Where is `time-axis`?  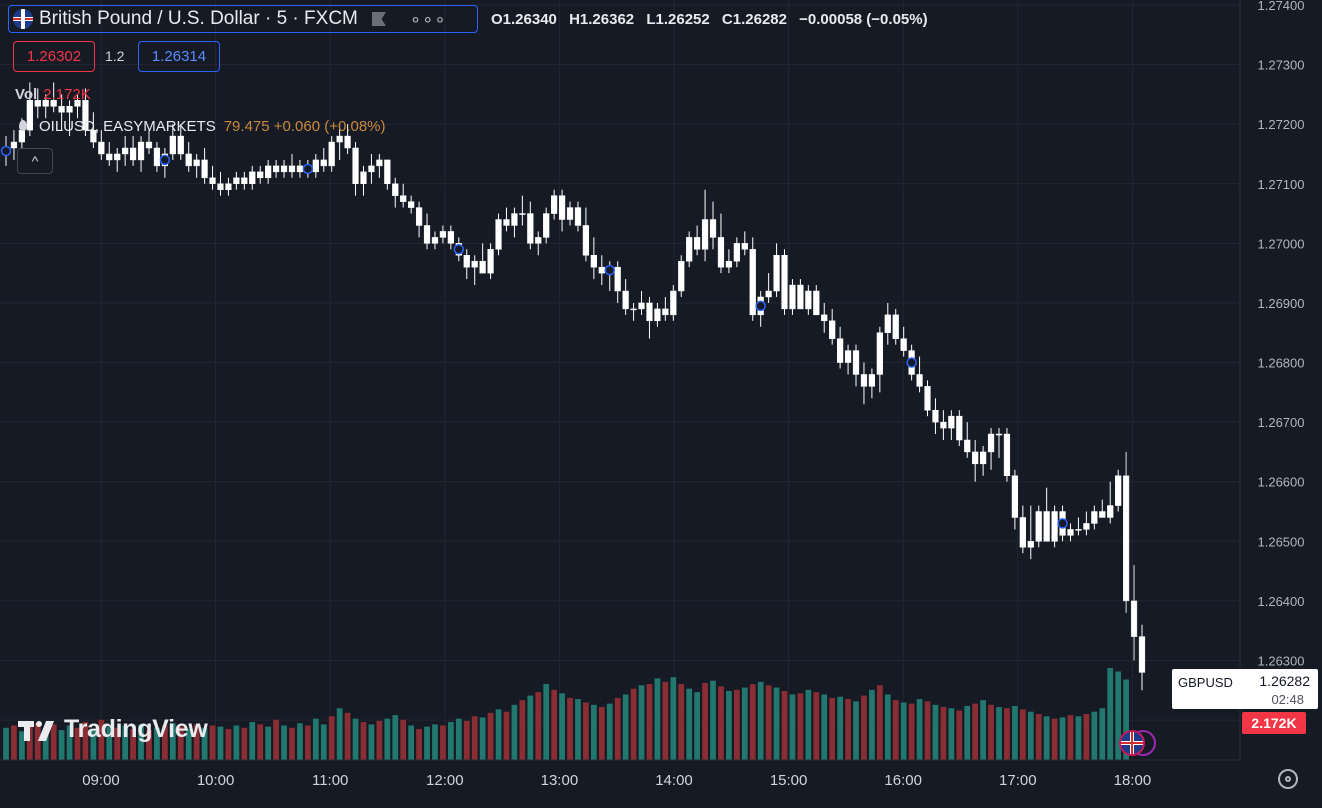
time-axis is located at coordinates (661, 784).